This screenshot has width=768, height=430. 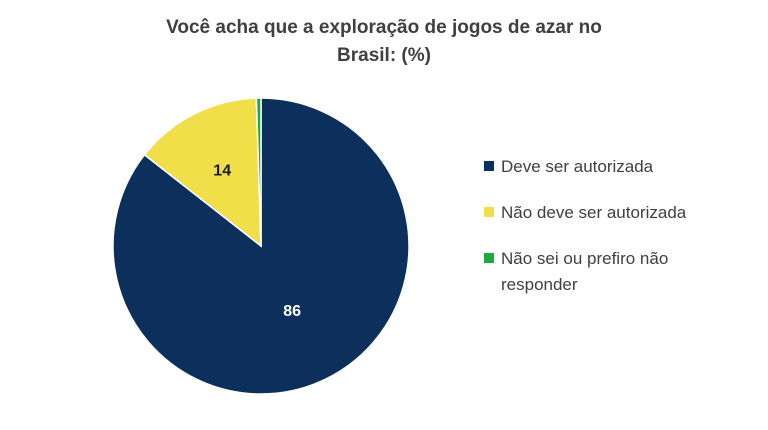 What do you see at coordinates (258, 172) in the screenshot?
I see `pie-slice-nao-sei` at bounding box center [258, 172].